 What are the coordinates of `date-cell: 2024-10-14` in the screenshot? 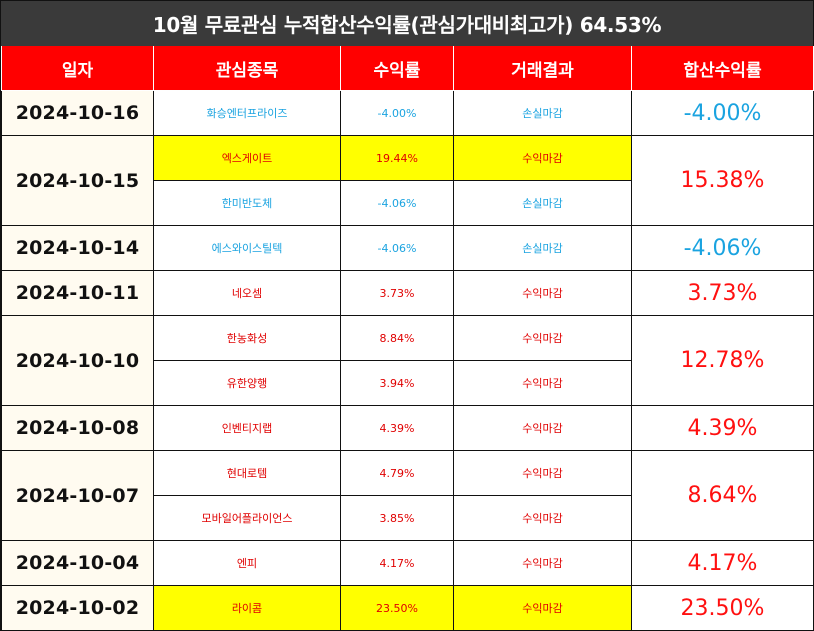 It's located at (77, 248).